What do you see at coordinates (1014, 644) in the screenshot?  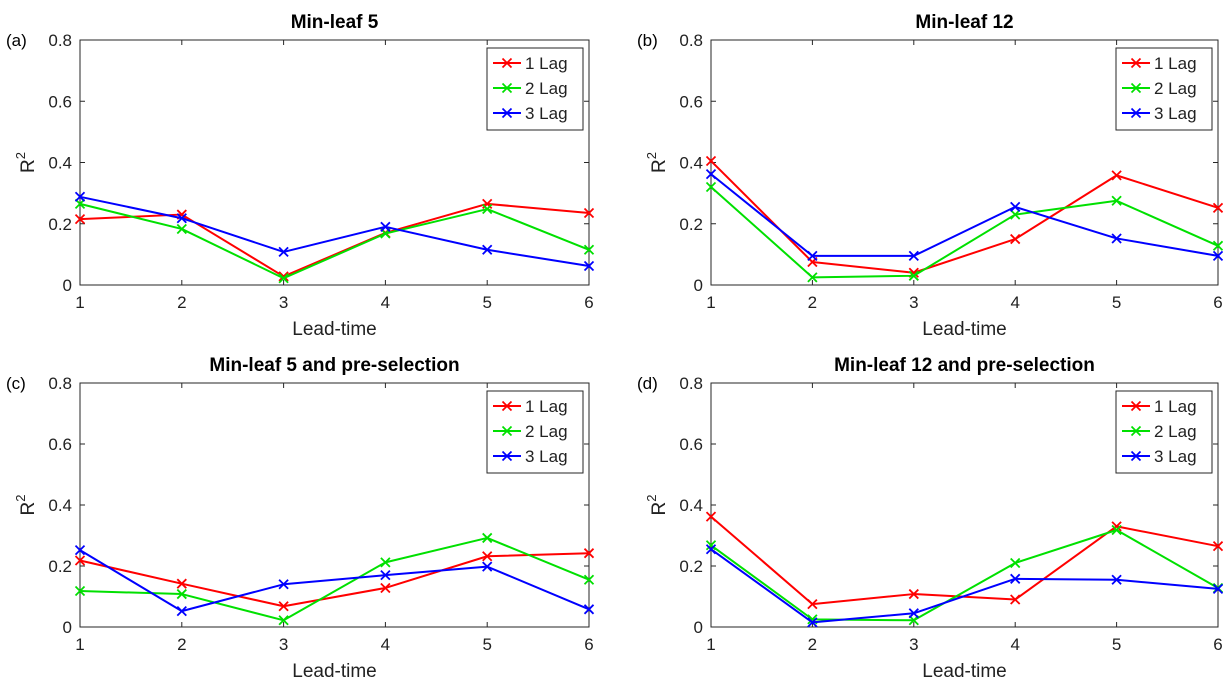 I see `x-tick-label: 4` at bounding box center [1014, 644].